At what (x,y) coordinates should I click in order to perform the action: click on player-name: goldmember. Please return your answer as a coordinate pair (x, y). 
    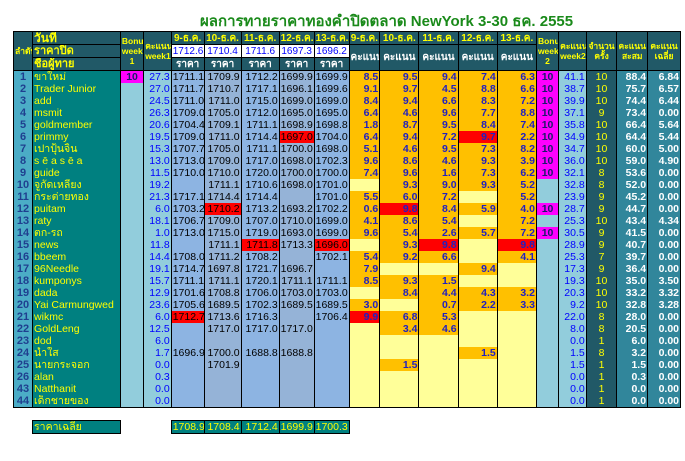
    Looking at the image, I should click on (76, 125).